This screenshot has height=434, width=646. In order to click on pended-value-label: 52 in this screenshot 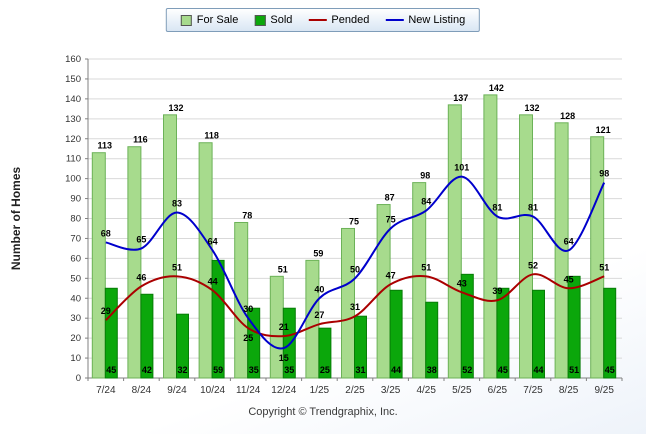, I will do `click(533, 265)`.